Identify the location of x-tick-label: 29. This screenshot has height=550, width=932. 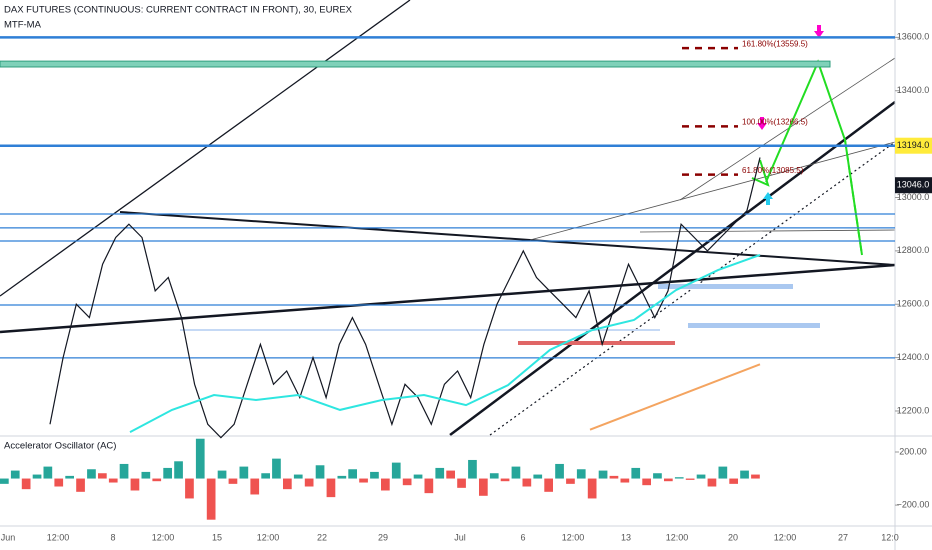
(383, 537).